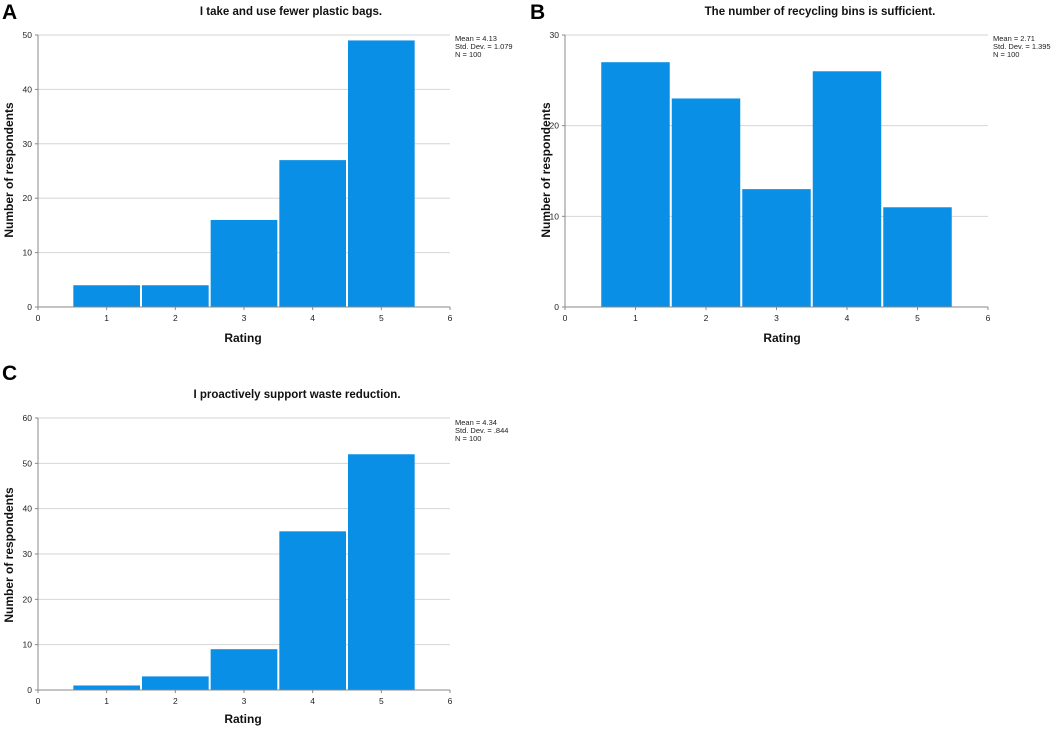  I want to click on y-tick-label: 60, so click(28, 418).